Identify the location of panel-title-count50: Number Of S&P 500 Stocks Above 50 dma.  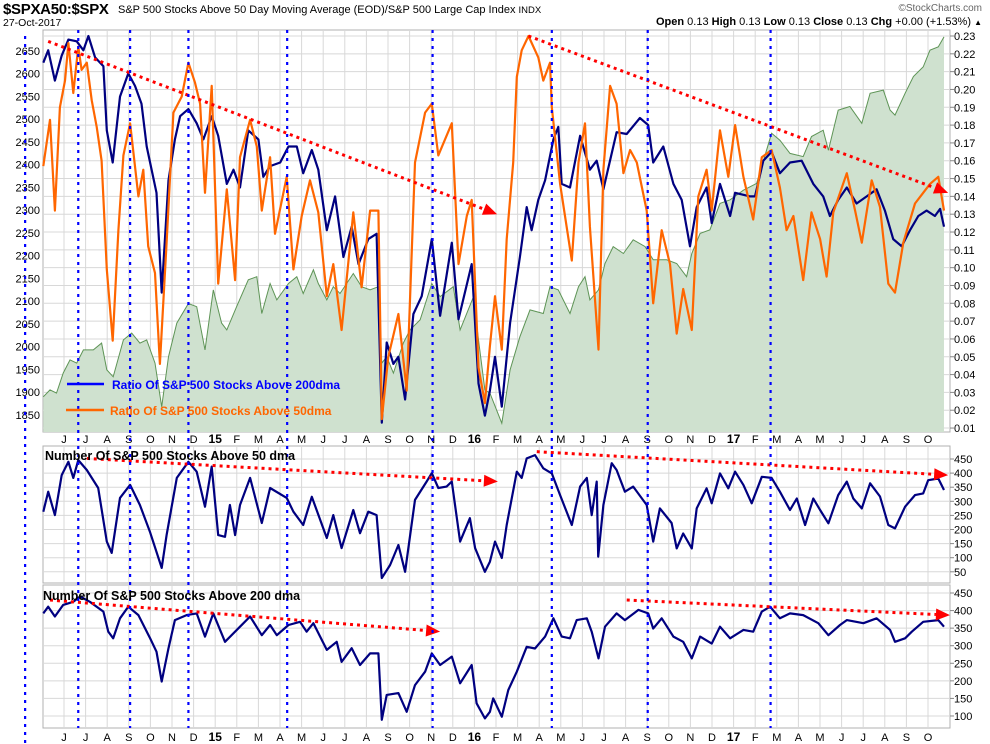
(170, 456).